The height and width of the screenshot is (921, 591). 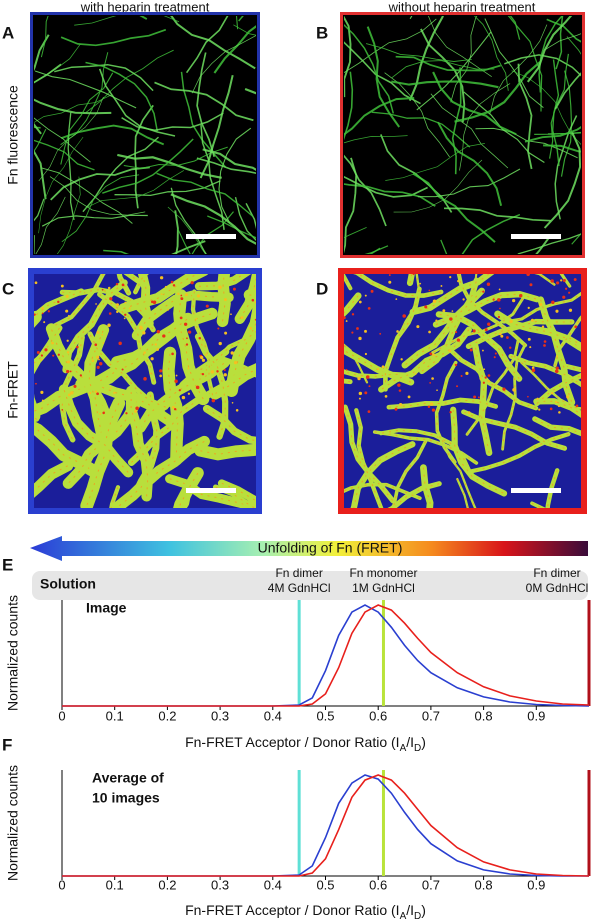 What do you see at coordinates (310, 585) in the screenshot?
I see `solution-band` at bounding box center [310, 585].